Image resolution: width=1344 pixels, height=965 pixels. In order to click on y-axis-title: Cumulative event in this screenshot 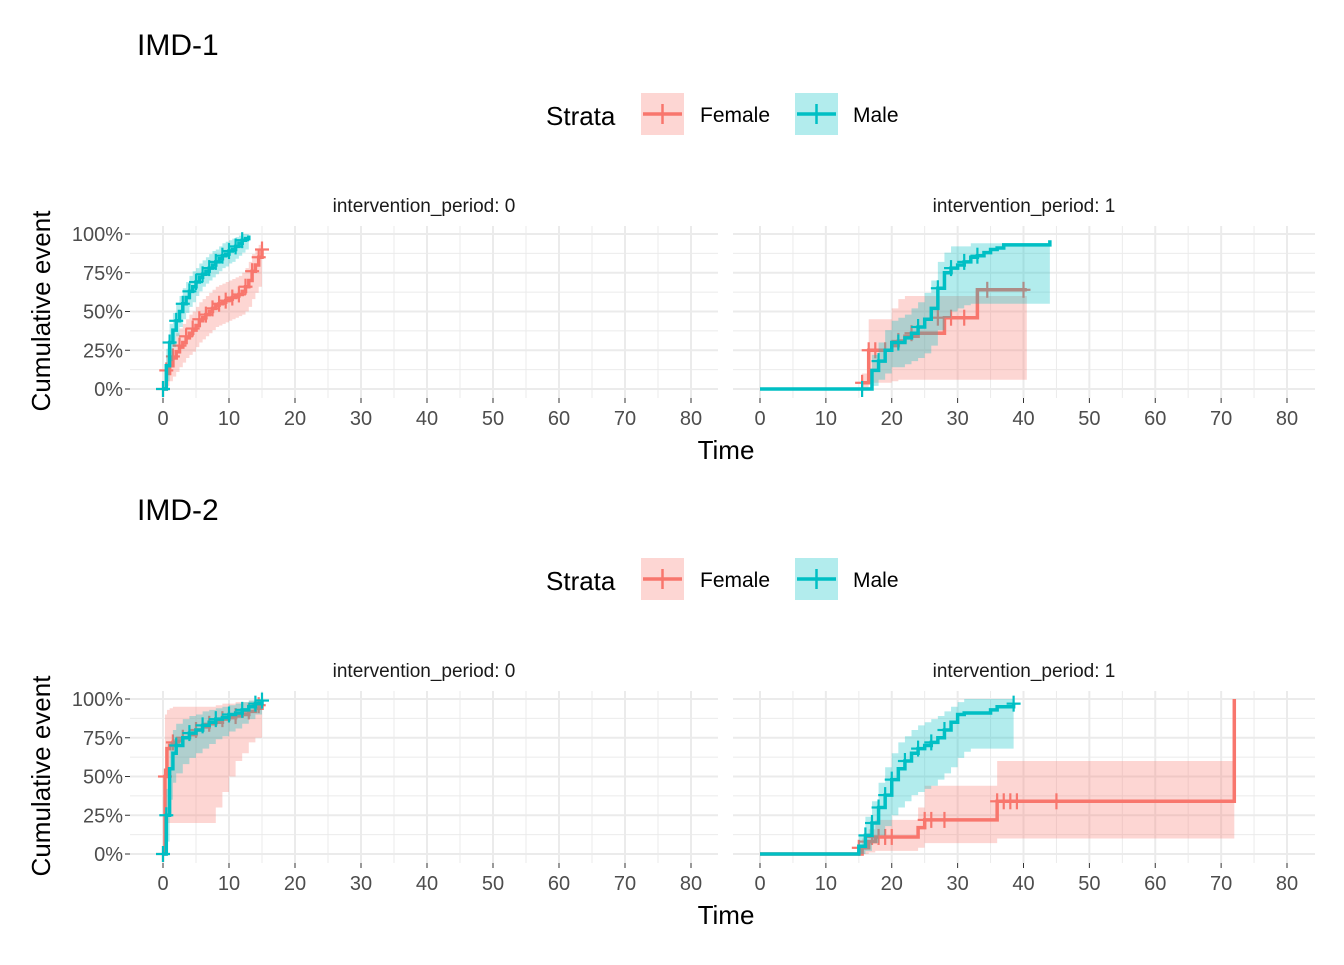, I will do `click(41, 311)`.